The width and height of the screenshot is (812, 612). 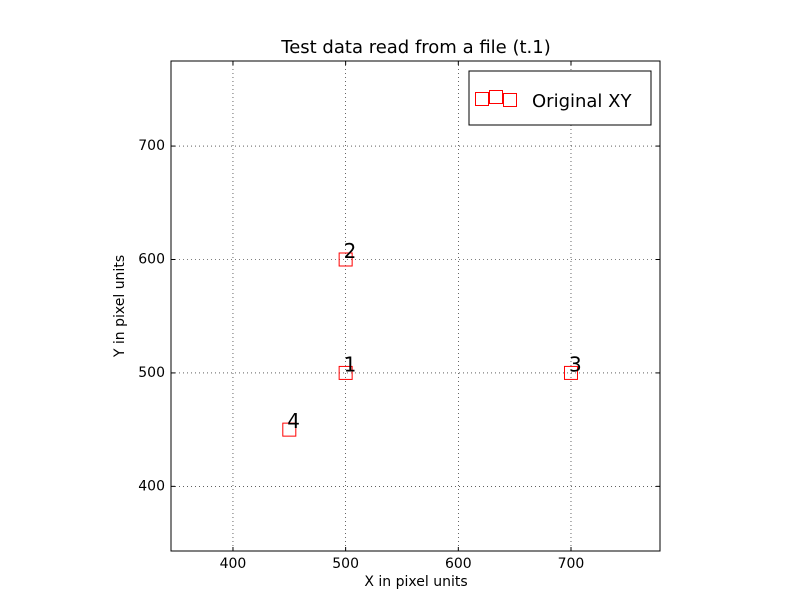 I want to click on legend-label: Original XY, so click(x=582, y=101).